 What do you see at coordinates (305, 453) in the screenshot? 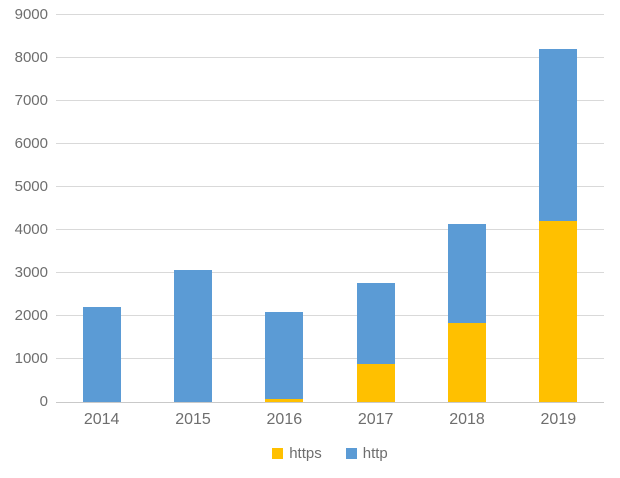
I see `legend-label: https` at bounding box center [305, 453].